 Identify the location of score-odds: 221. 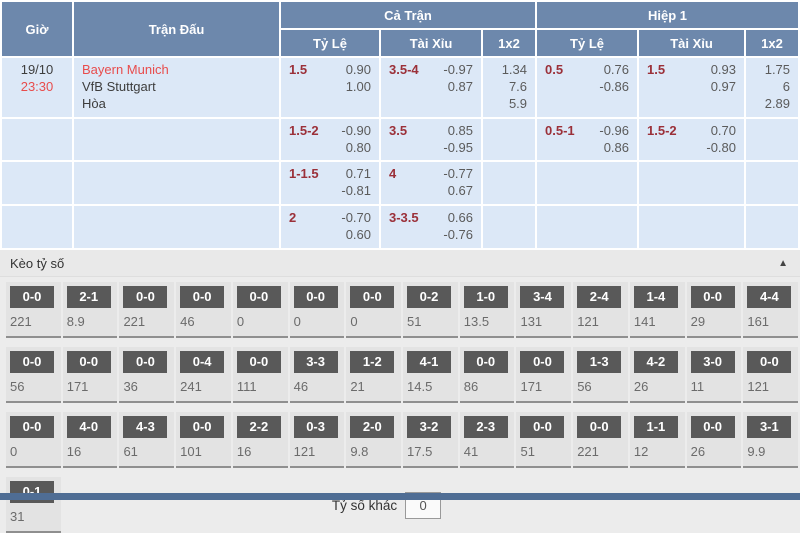
(134, 322).